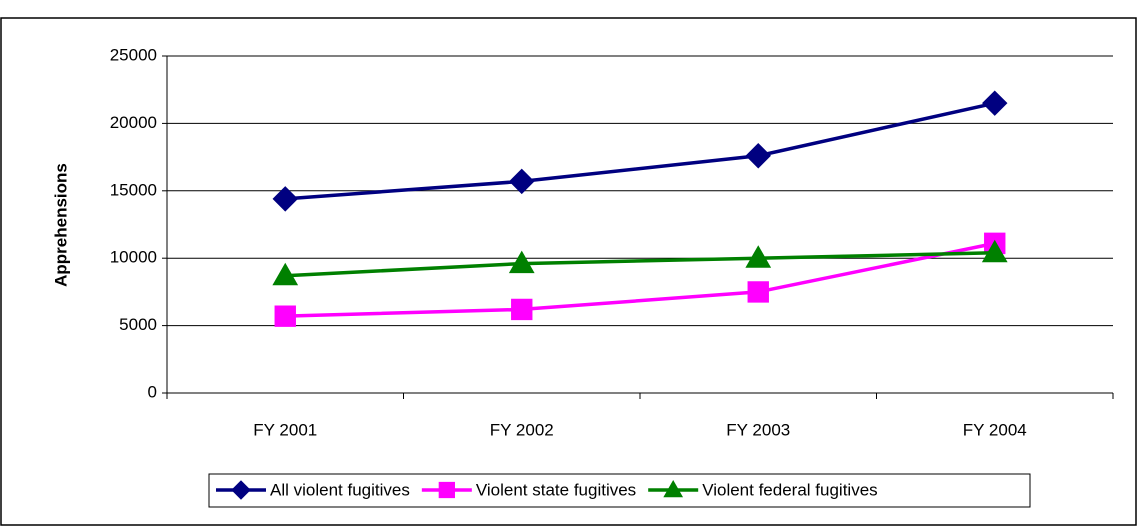 This screenshot has height=526, width=1138. I want to click on x-tick-label: FY 2001, so click(285, 429).